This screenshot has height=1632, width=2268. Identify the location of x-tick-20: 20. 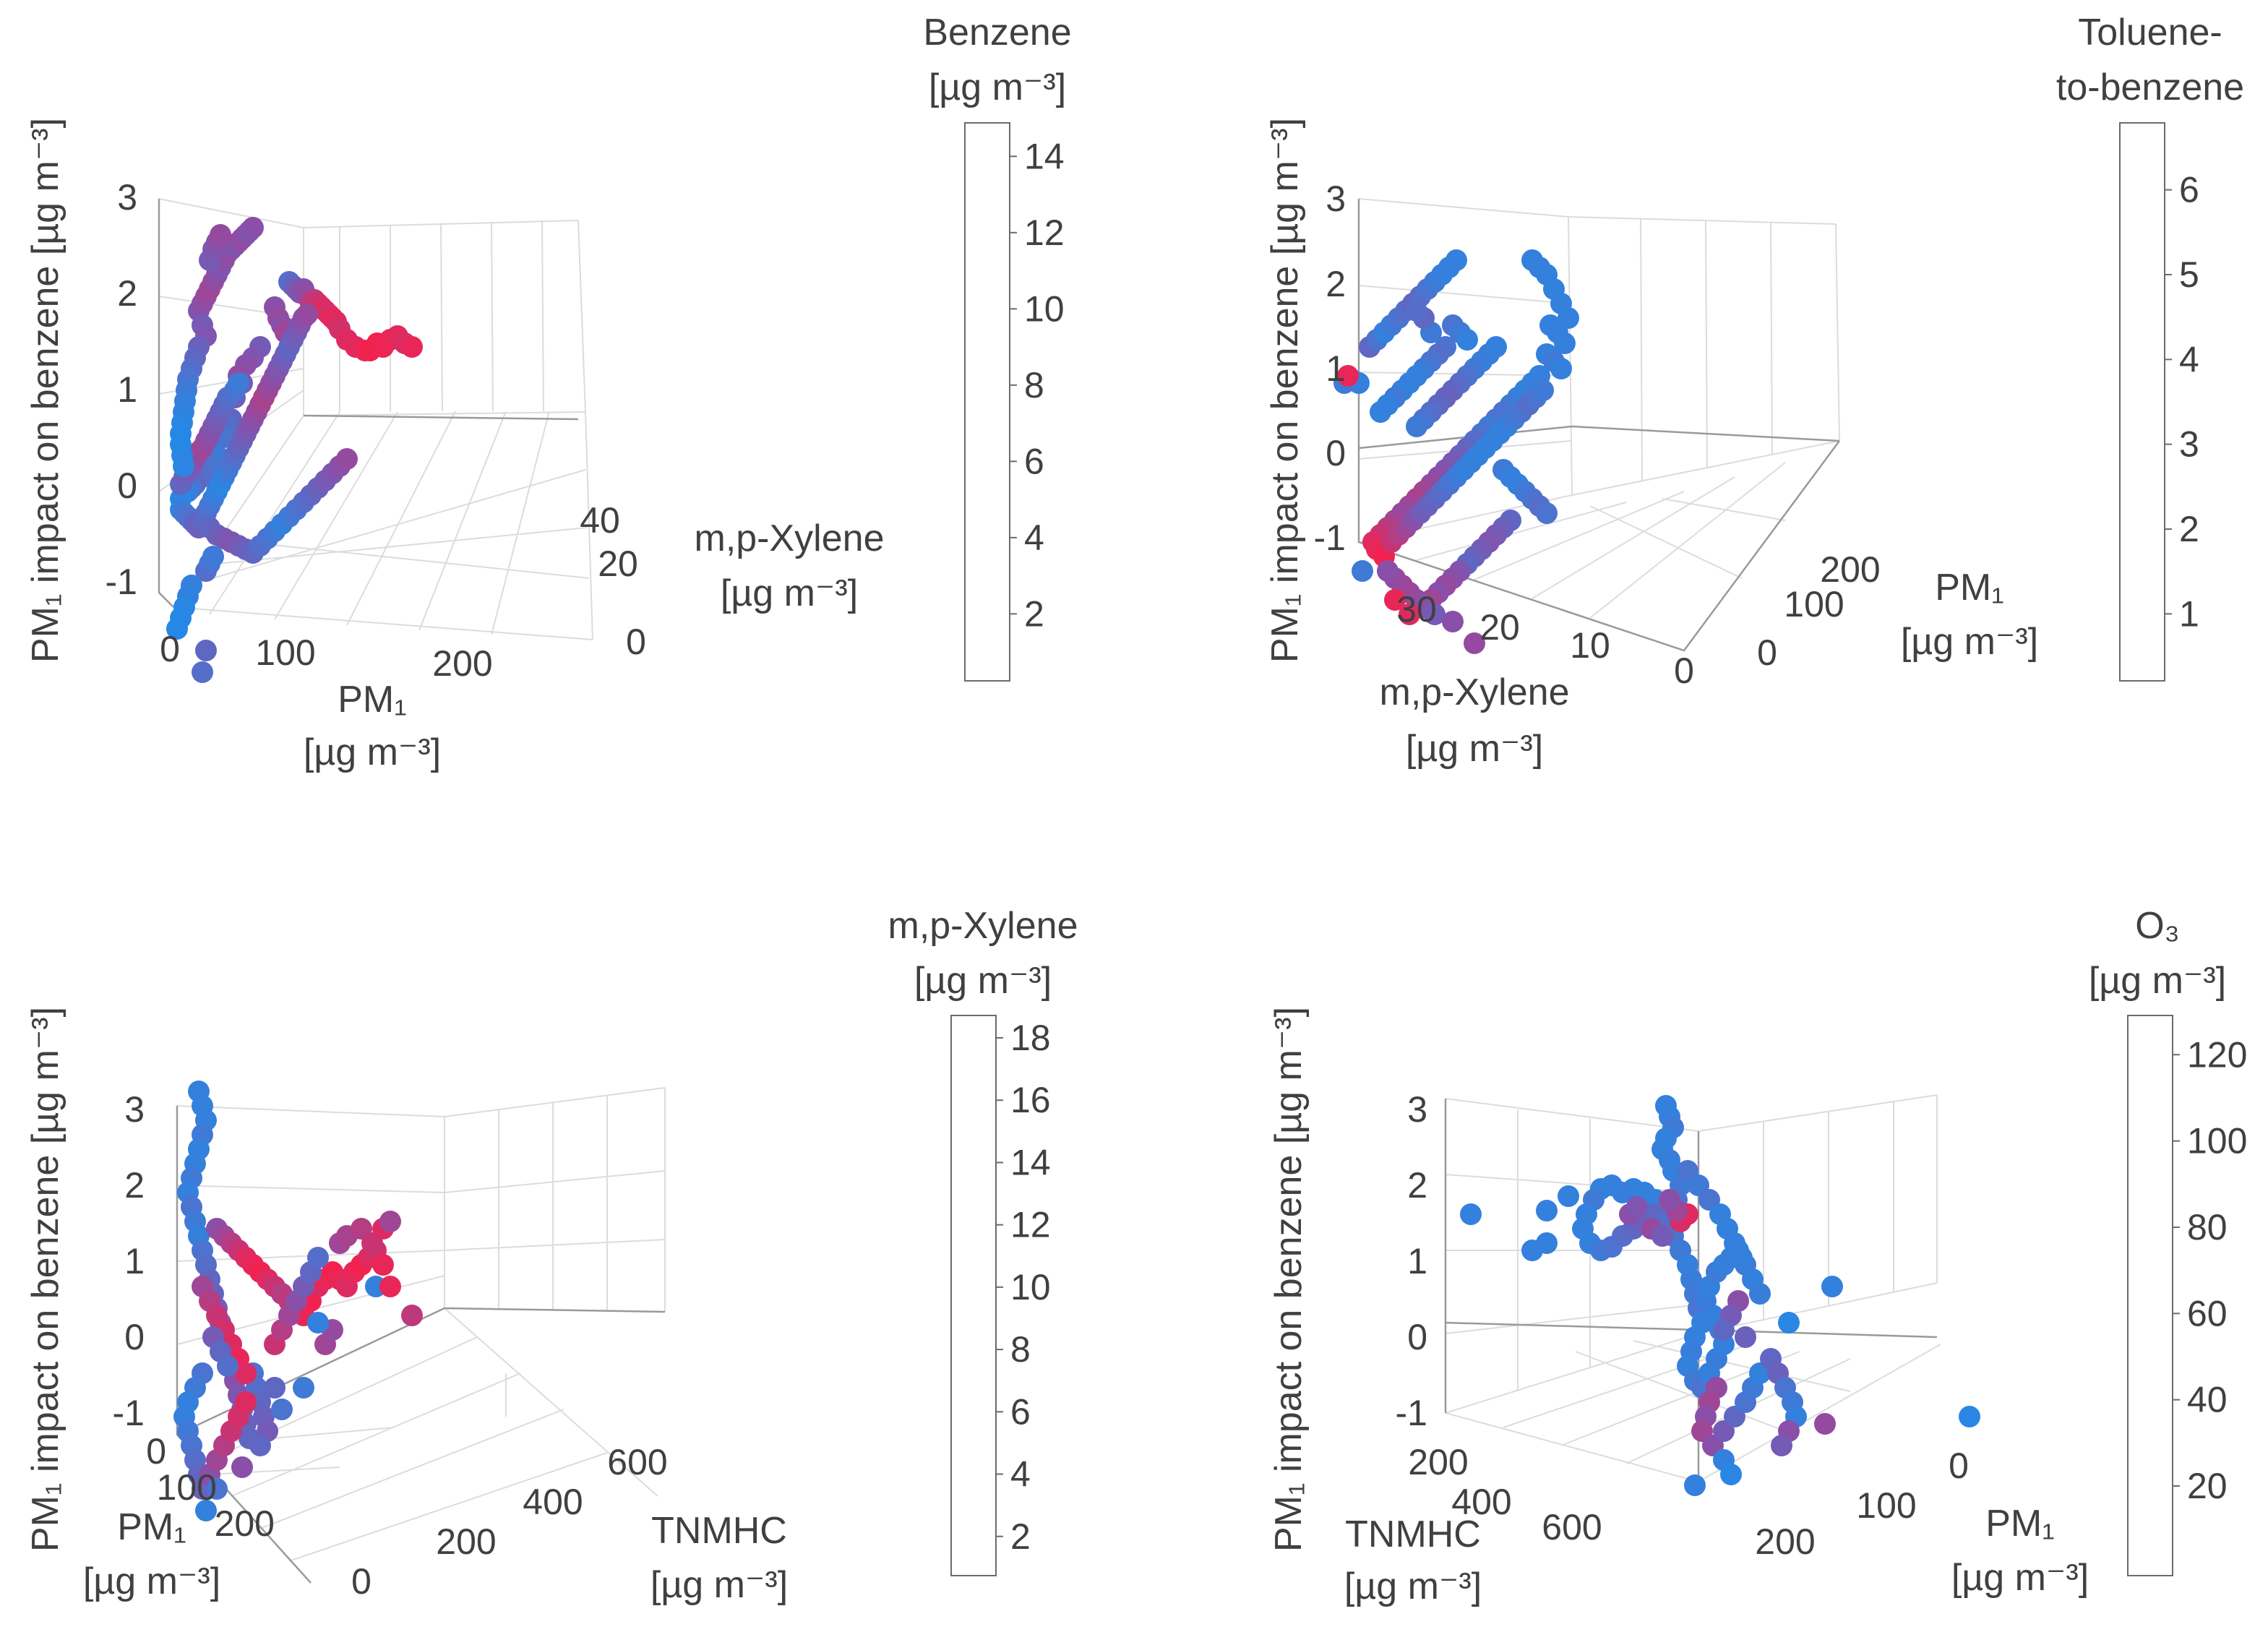
(1499, 627).